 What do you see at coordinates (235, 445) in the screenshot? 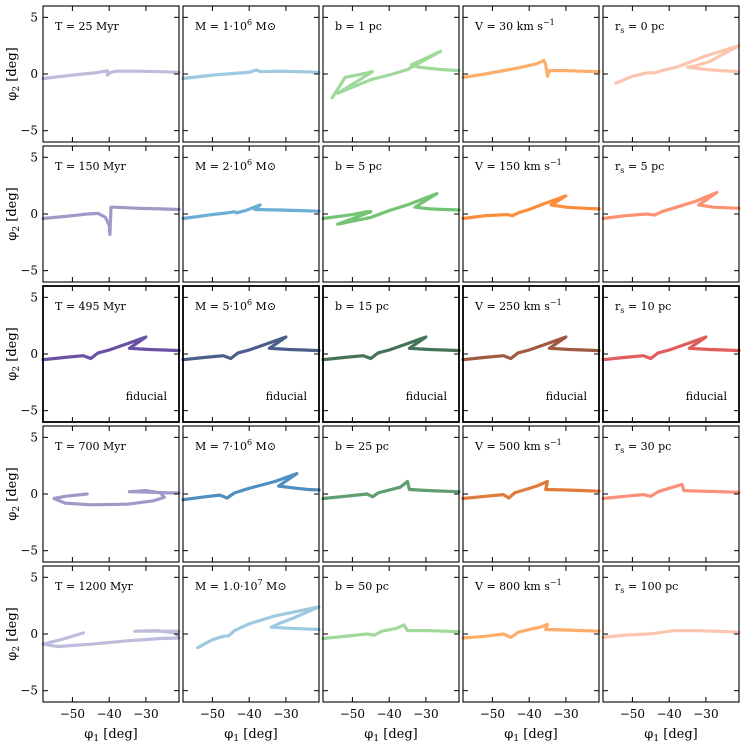
I see `panel-label: M = 7·106 M⊙` at bounding box center [235, 445].